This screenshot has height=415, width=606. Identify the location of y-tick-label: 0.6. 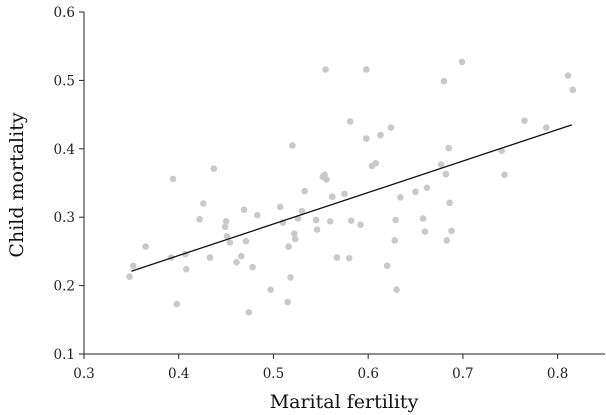
(64, 13).